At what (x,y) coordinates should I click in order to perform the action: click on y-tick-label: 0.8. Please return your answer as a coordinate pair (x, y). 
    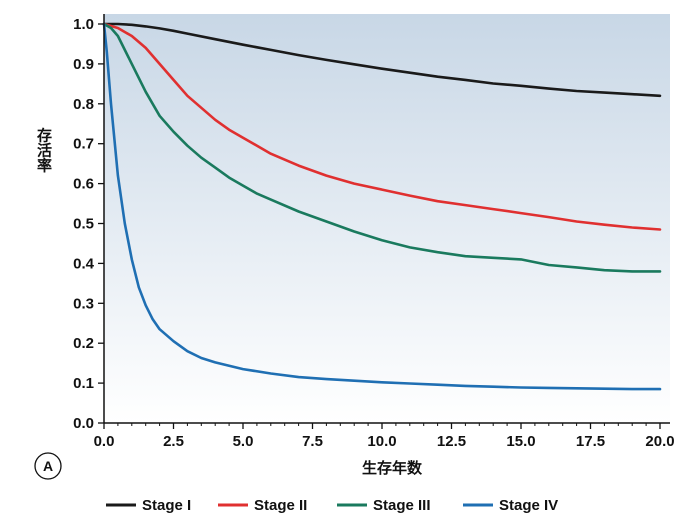
    Looking at the image, I should click on (83, 104).